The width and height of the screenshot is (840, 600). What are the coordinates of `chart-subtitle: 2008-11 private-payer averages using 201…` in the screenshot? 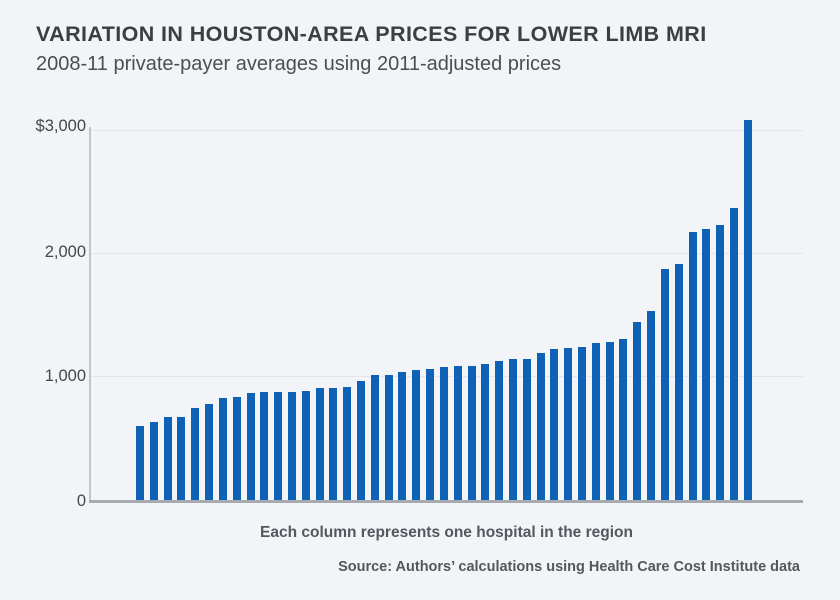 It's located at (299, 64).